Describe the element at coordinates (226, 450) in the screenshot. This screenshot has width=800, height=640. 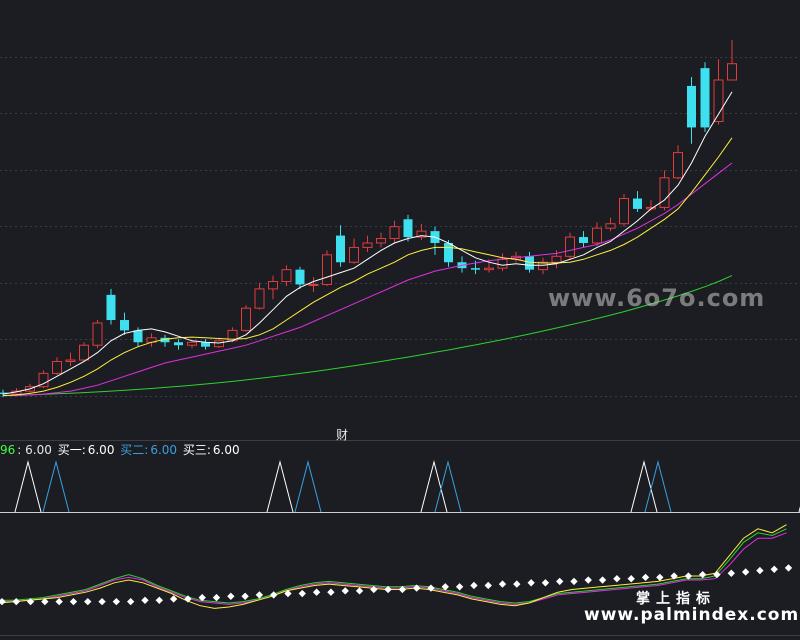
I see `header-val3: 6.00` at that location.